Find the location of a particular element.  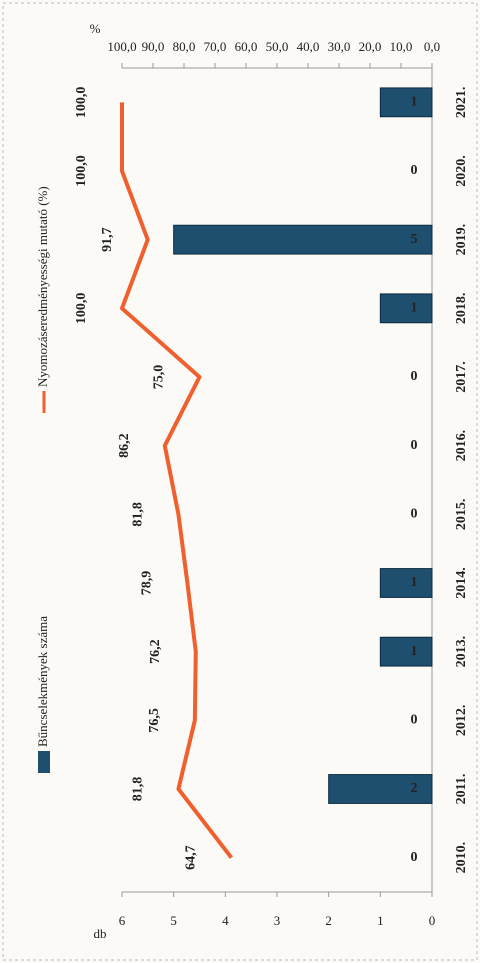

y2-tick-label: 40,0 is located at coordinates (308, 46).